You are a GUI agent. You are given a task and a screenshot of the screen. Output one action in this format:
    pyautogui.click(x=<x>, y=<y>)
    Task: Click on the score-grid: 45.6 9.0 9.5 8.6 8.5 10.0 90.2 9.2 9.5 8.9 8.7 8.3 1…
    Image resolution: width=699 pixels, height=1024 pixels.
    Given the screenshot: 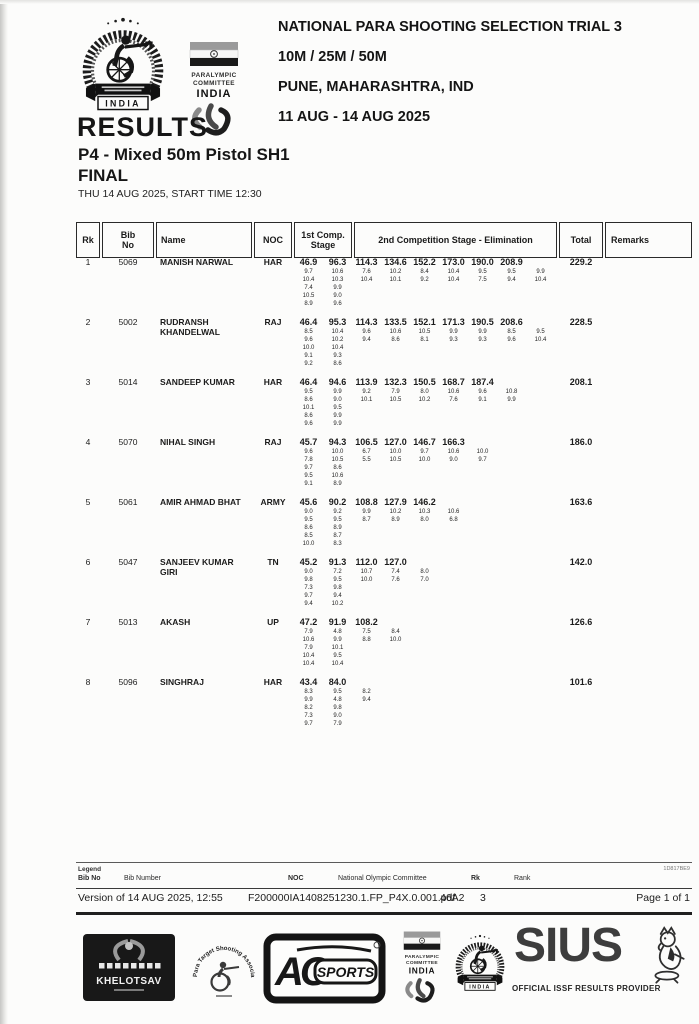 What is the action you would take?
    pyautogui.click(x=424, y=527)
    